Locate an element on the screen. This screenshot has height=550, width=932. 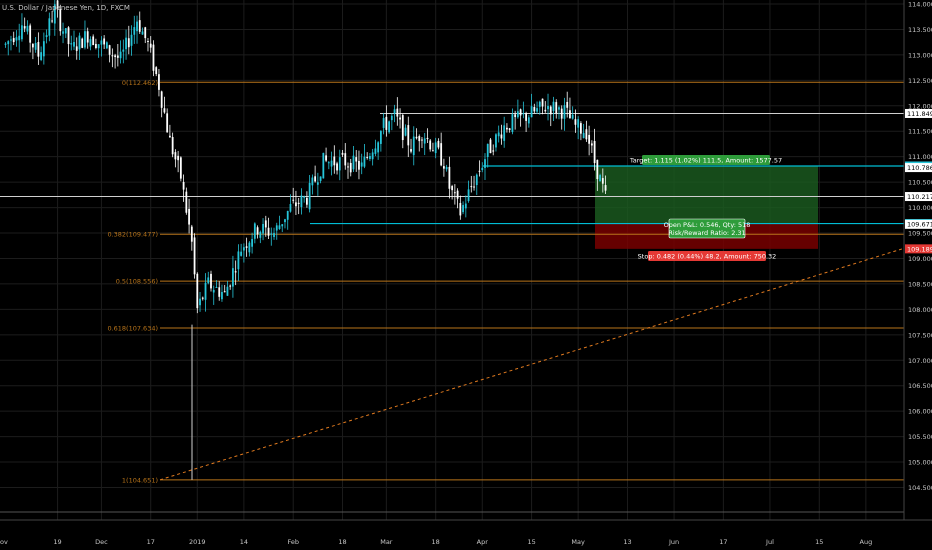
fib-level-label: 0.5(108.556) is located at coordinates (137, 282).